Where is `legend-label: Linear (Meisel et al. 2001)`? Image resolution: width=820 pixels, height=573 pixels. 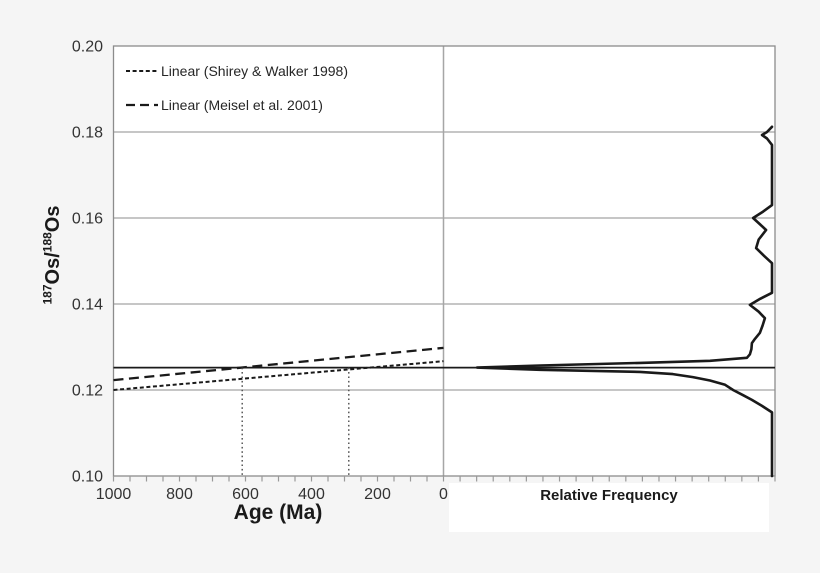
legend-label: Linear (Meisel et al. 2001) is located at coordinates (242, 105).